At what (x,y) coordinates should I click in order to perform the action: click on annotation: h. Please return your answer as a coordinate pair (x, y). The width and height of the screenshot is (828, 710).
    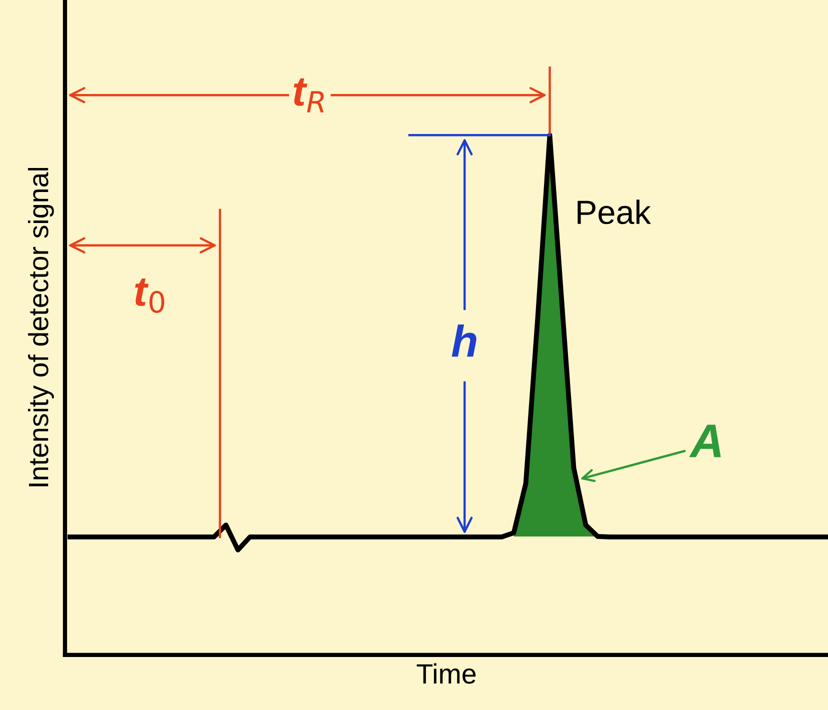
    Looking at the image, I should click on (464, 340).